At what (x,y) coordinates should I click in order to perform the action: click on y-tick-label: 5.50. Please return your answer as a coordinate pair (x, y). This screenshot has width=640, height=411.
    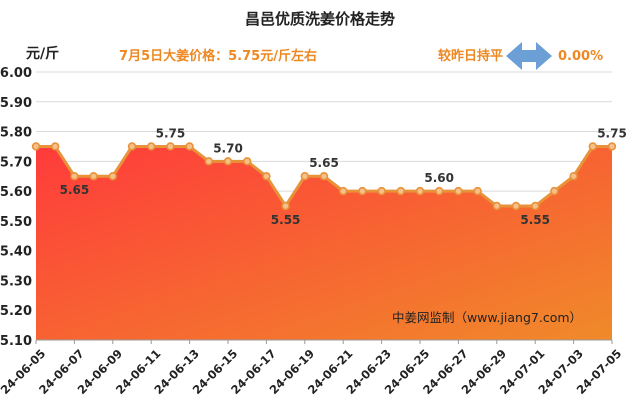
    Looking at the image, I should click on (16, 222).